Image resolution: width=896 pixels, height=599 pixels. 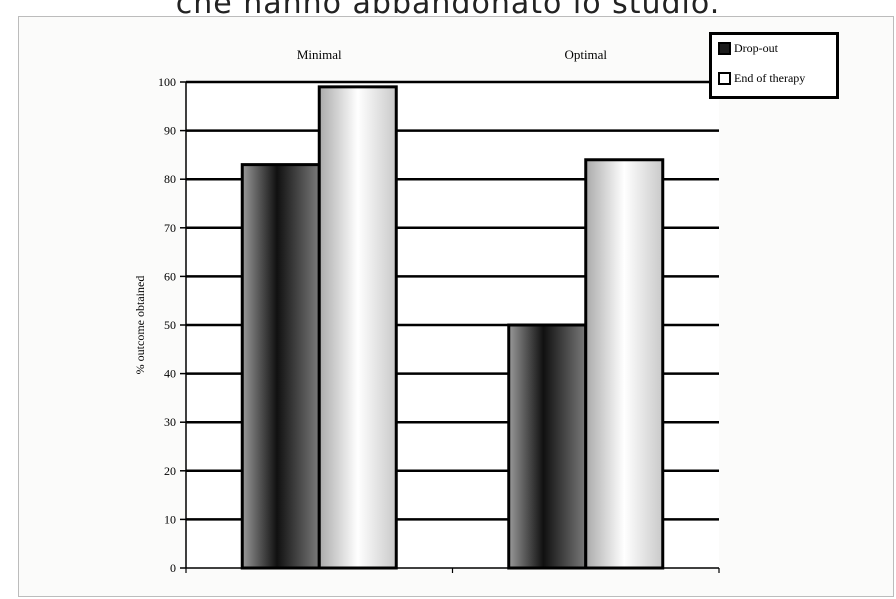 I want to click on y-tick-label-40: 40, so click(x=170, y=374).